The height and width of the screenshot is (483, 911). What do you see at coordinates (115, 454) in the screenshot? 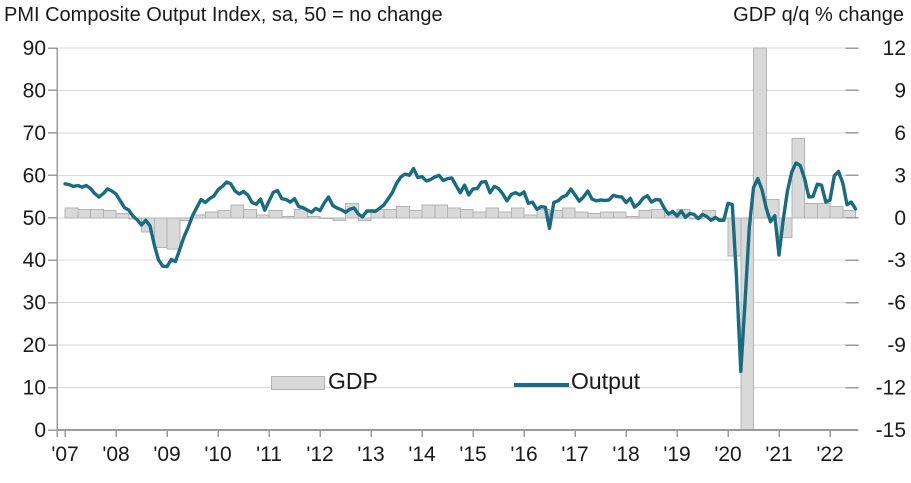
I see `x-axis-tick-label: '08` at bounding box center [115, 454].